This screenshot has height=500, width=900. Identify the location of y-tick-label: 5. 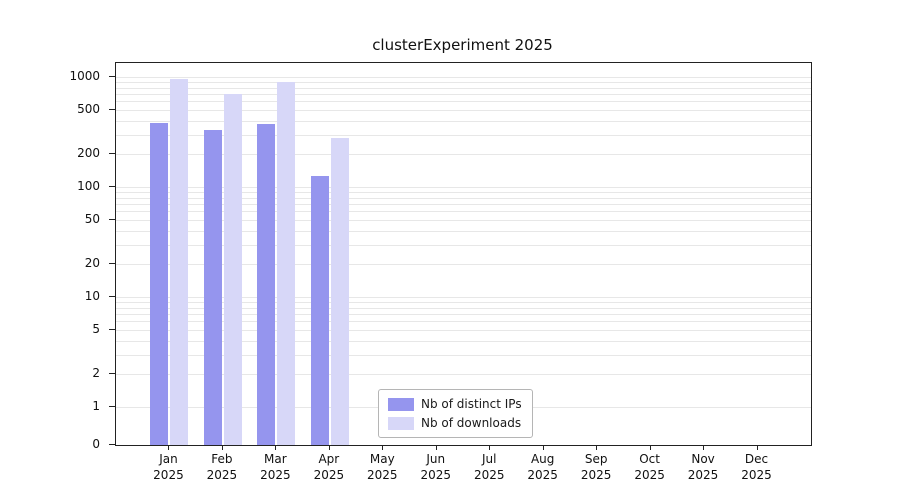
(96, 329).